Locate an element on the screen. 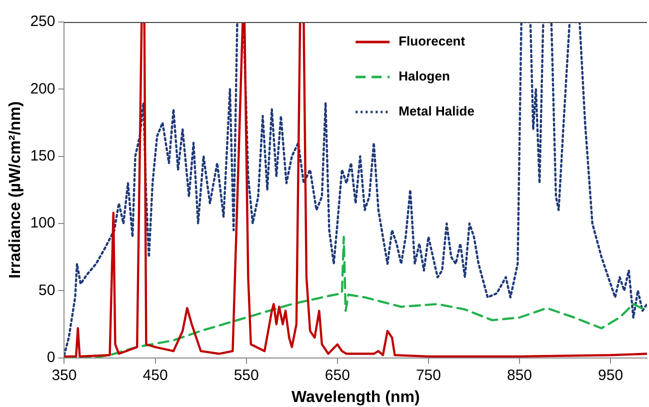  x-tick-label: 350 is located at coordinates (64, 375).